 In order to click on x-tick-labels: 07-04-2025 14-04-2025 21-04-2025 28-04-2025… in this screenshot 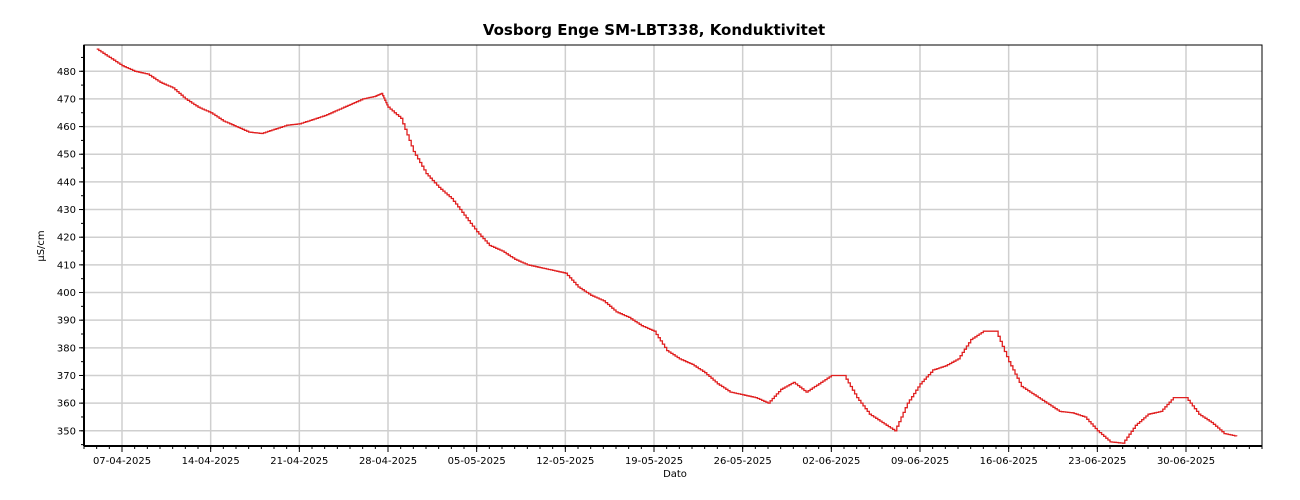, I will do `click(673, 456)`.